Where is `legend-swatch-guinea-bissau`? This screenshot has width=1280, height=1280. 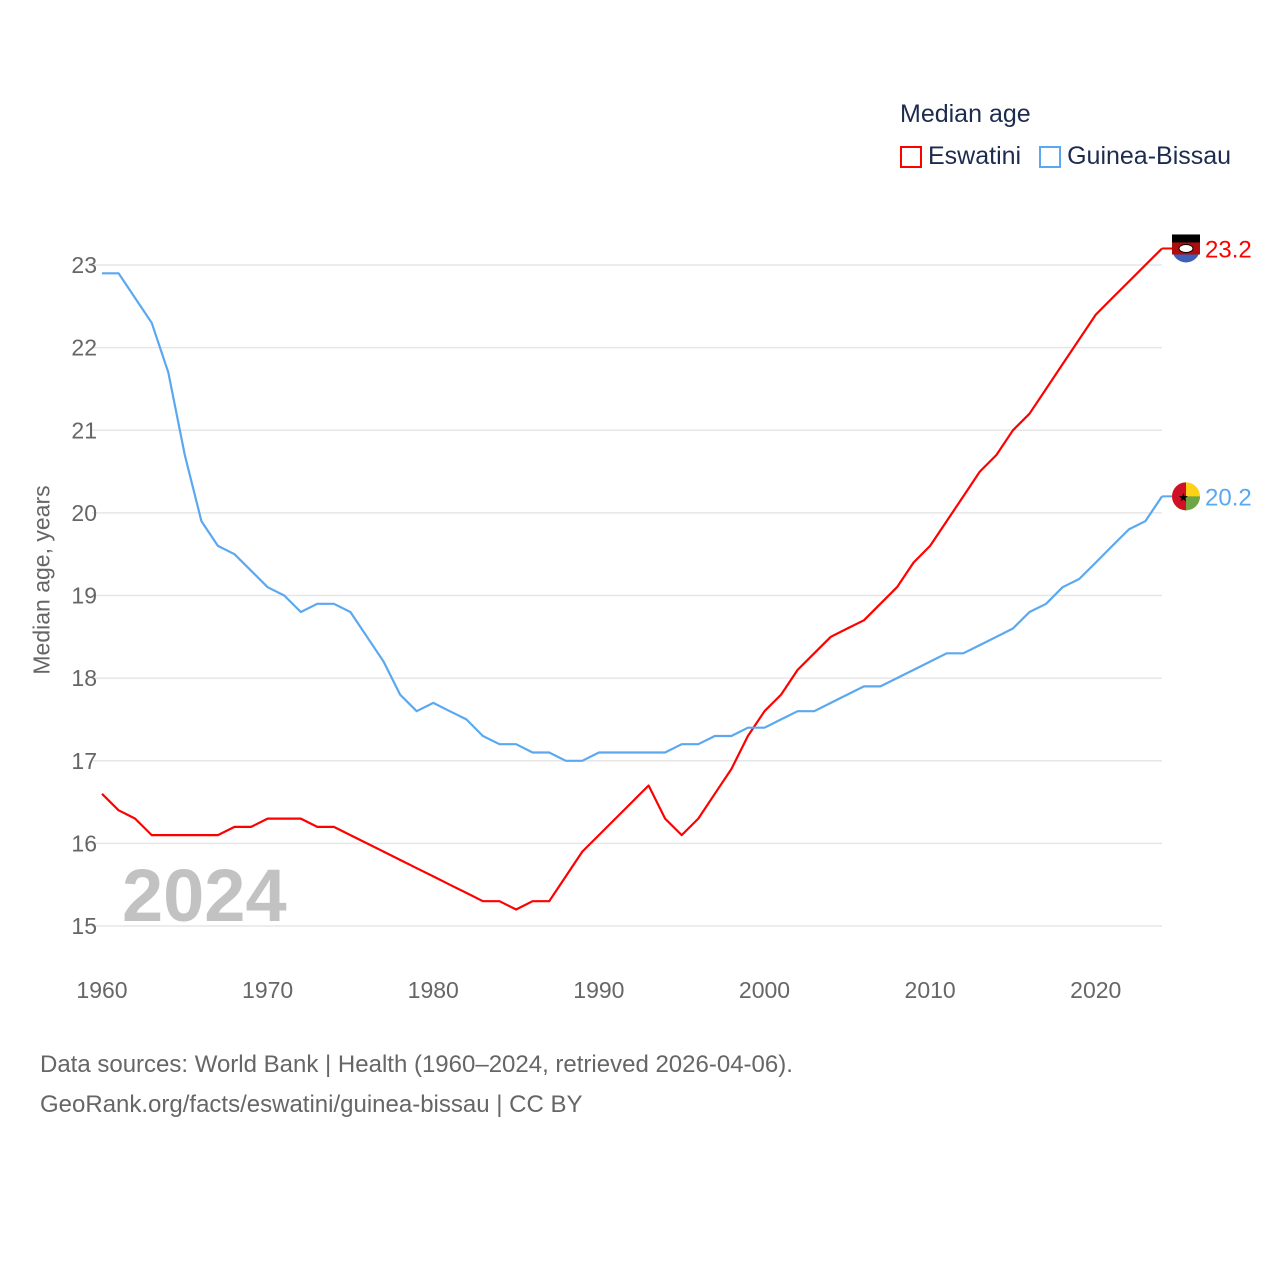
legend-swatch-guinea-bissau is located at coordinates (1050, 156).